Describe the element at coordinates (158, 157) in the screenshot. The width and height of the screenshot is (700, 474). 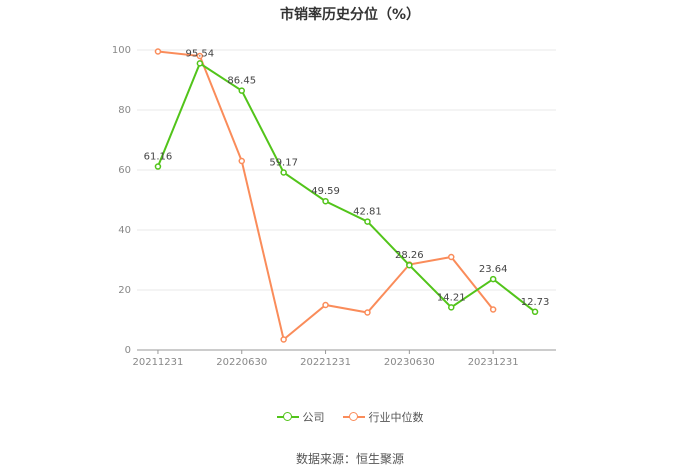
I see `data-label: 61.16` at that location.